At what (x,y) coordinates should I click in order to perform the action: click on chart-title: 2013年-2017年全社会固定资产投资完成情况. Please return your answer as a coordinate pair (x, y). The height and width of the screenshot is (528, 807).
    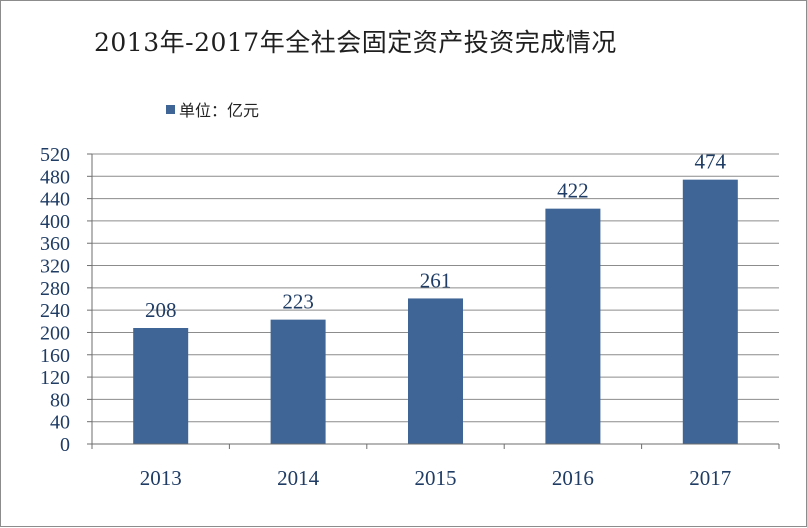
    Looking at the image, I should click on (355, 42).